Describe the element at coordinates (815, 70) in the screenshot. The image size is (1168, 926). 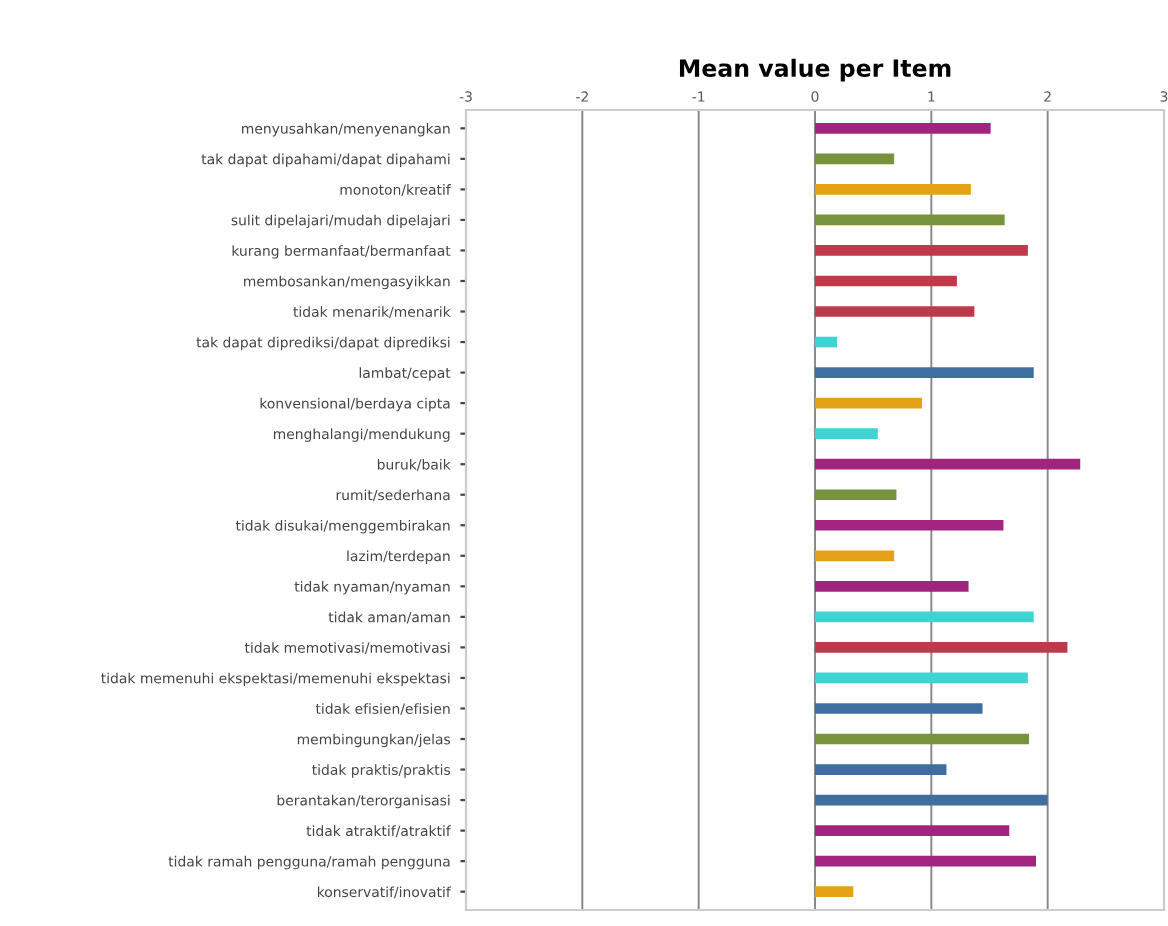
I see `chart-title: Mean value per Item` at that location.